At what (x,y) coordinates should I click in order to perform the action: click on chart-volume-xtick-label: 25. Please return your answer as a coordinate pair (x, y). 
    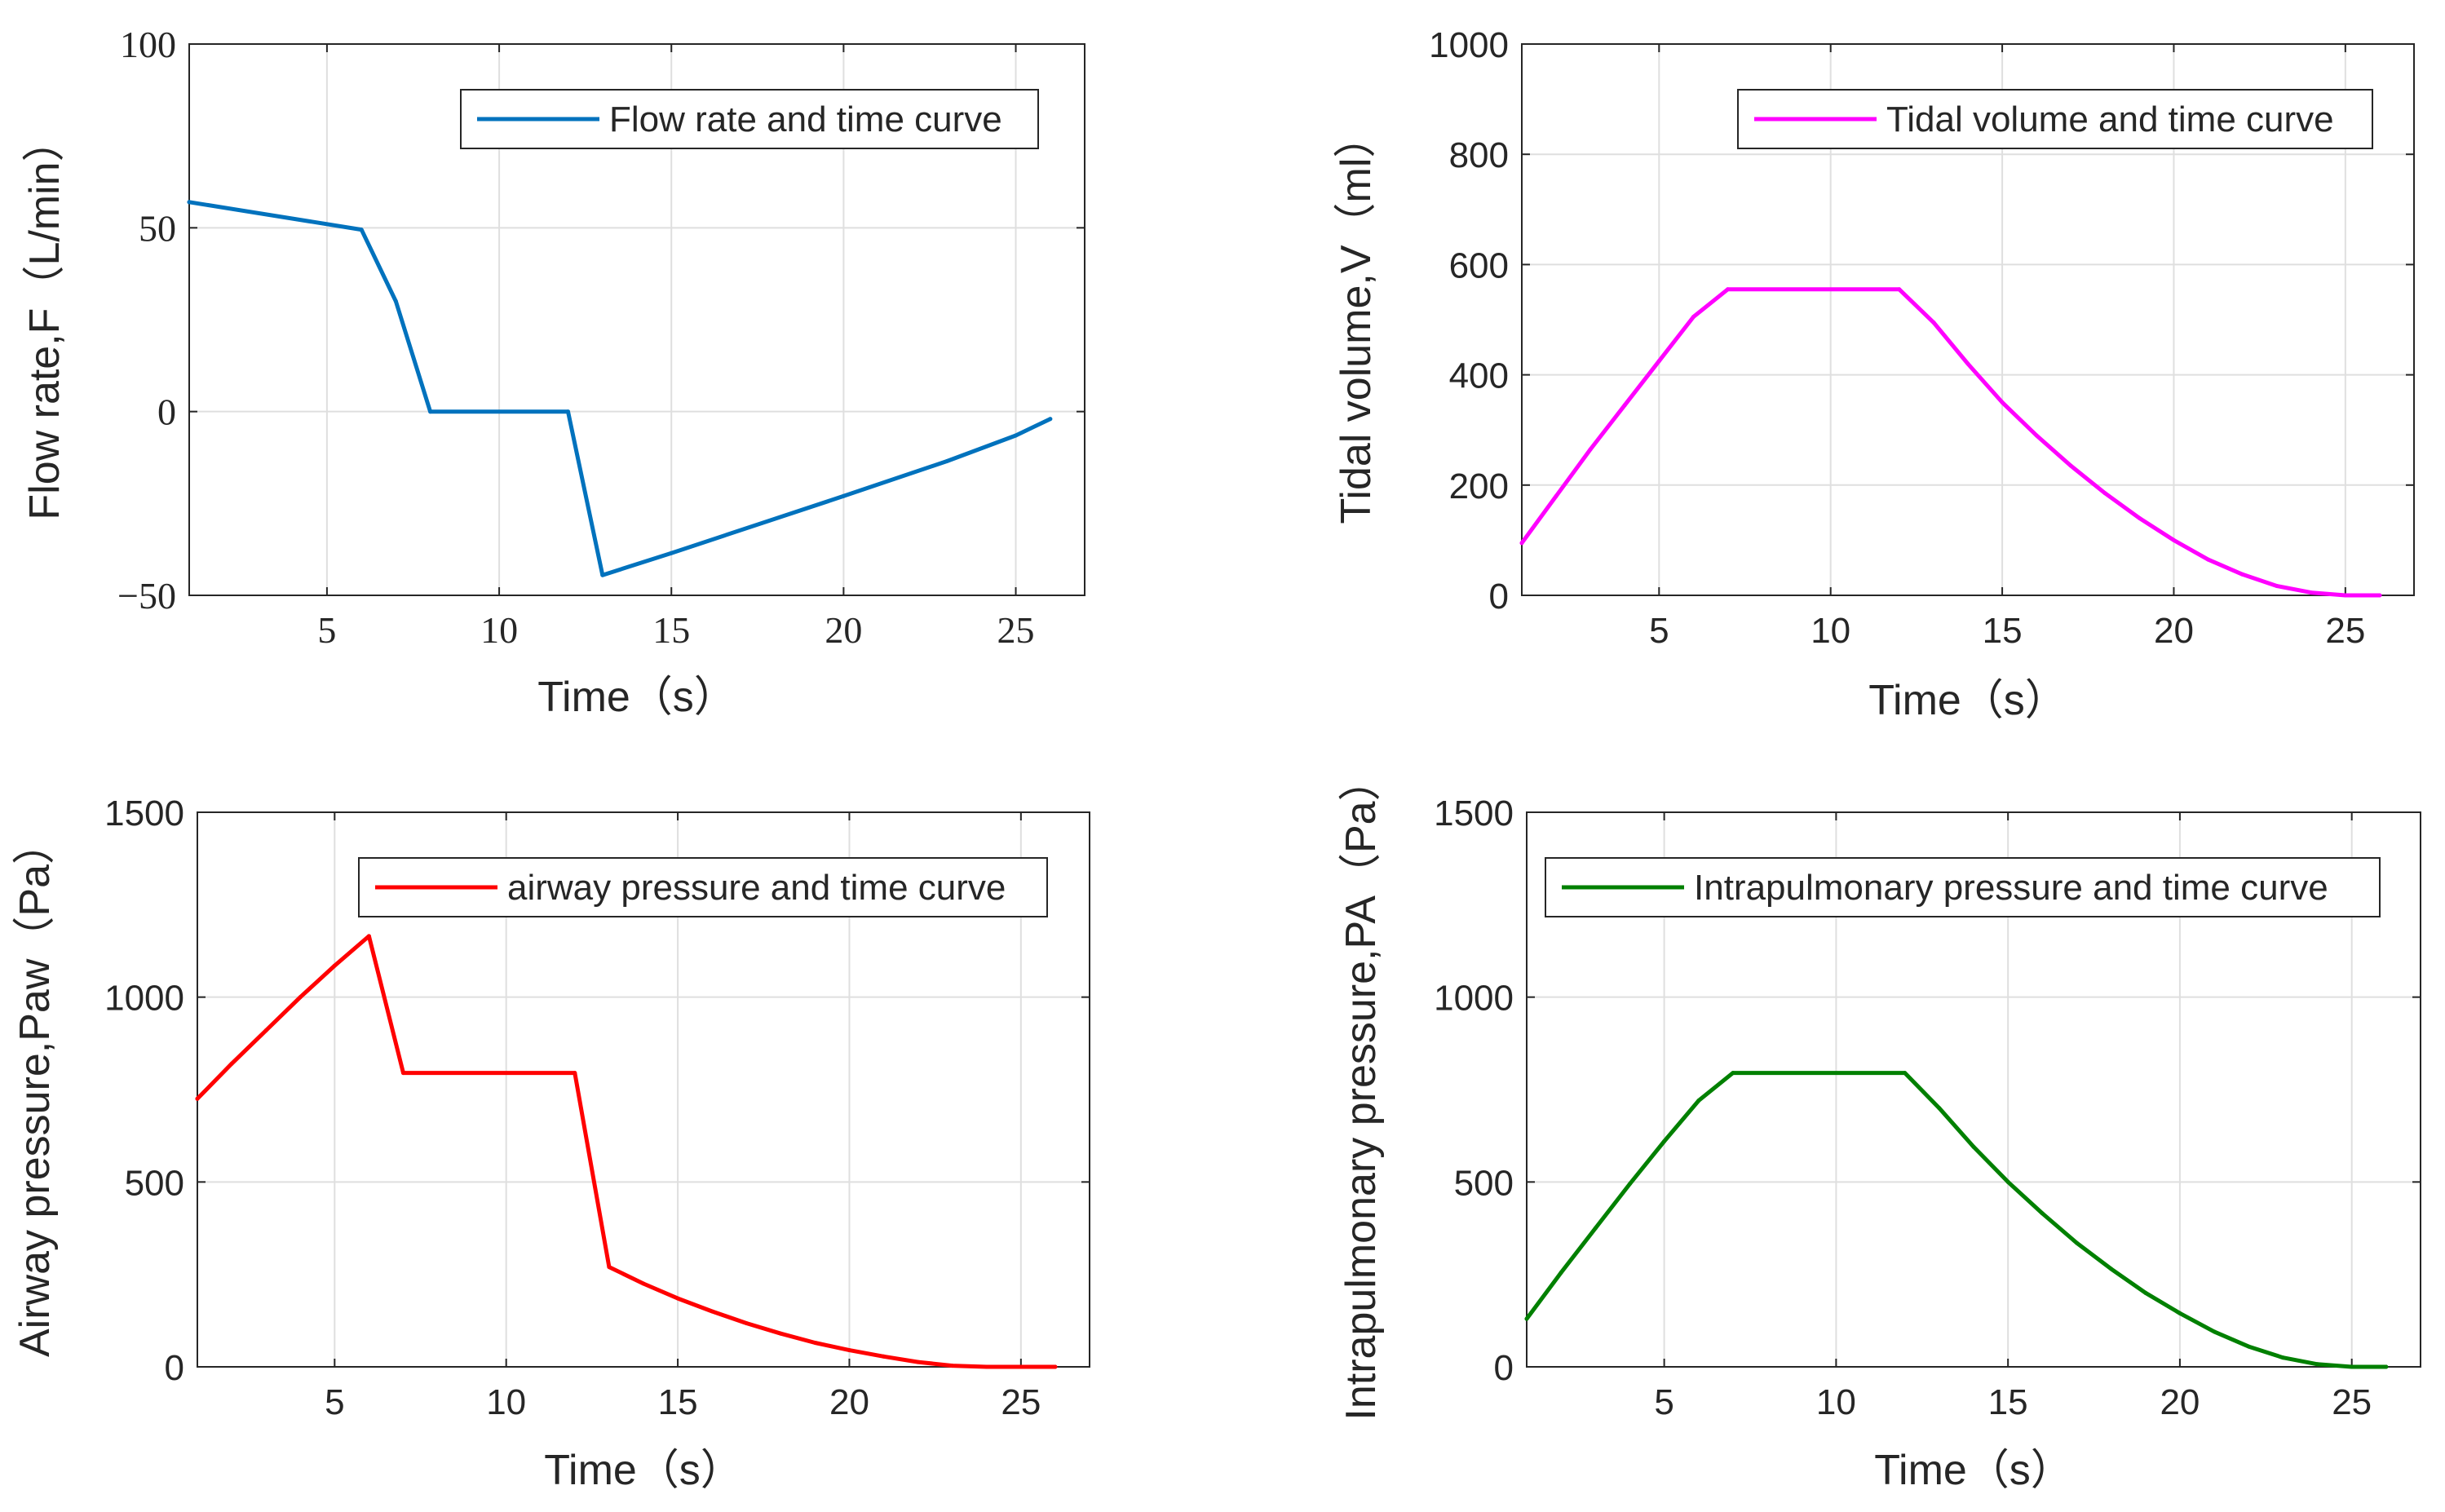
    Looking at the image, I should click on (2345, 631).